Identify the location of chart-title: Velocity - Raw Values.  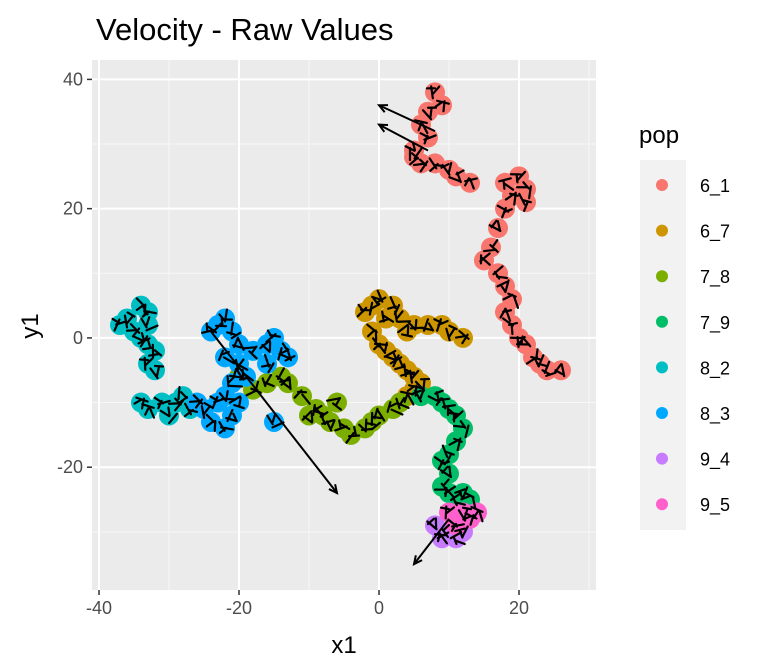
(245, 29).